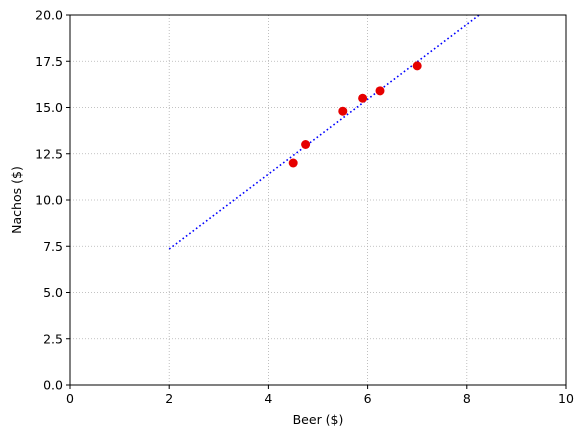  What do you see at coordinates (49, 15) in the screenshot?
I see `y-tick-label: 20.0` at bounding box center [49, 15].